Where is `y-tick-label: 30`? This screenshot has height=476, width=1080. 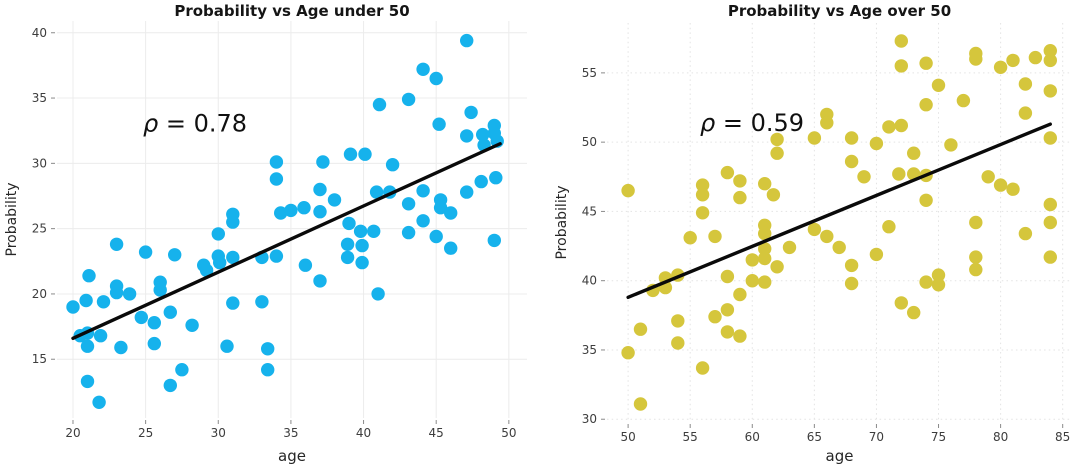 y-tick-label: 30 is located at coordinates (589, 419).